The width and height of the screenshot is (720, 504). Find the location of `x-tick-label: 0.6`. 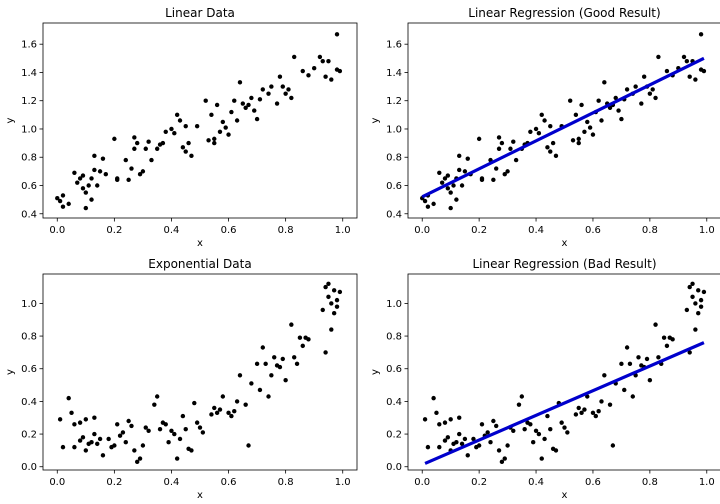

x-tick-label: 0.6 is located at coordinates (593, 230).